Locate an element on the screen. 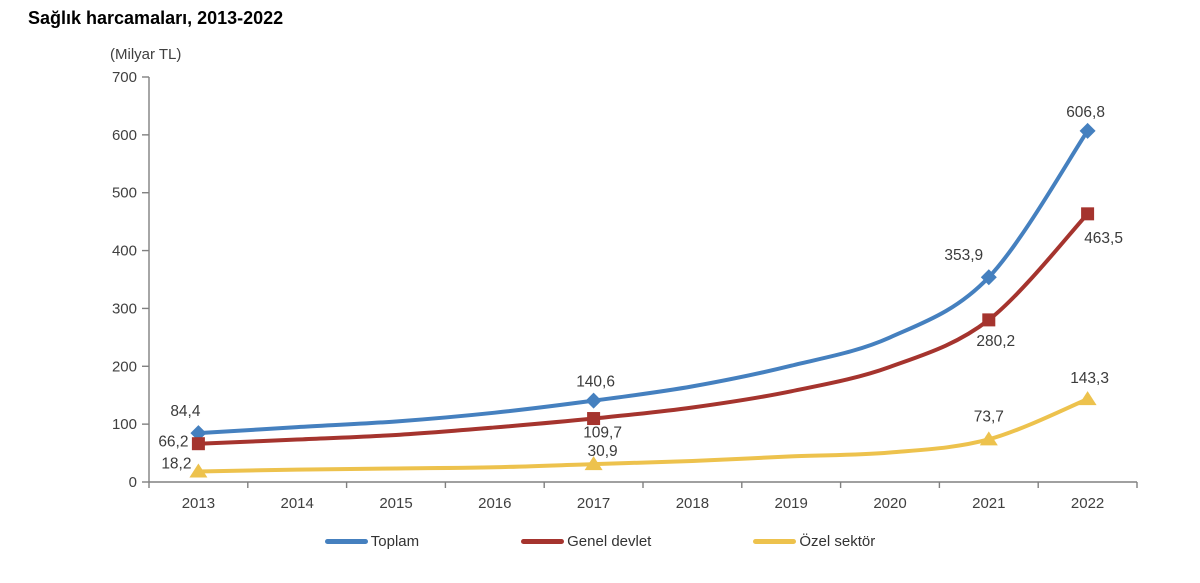 This screenshot has height=583, width=1200. data-label-genel-devlet-2017: 109,7 is located at coordinates (602, 433).